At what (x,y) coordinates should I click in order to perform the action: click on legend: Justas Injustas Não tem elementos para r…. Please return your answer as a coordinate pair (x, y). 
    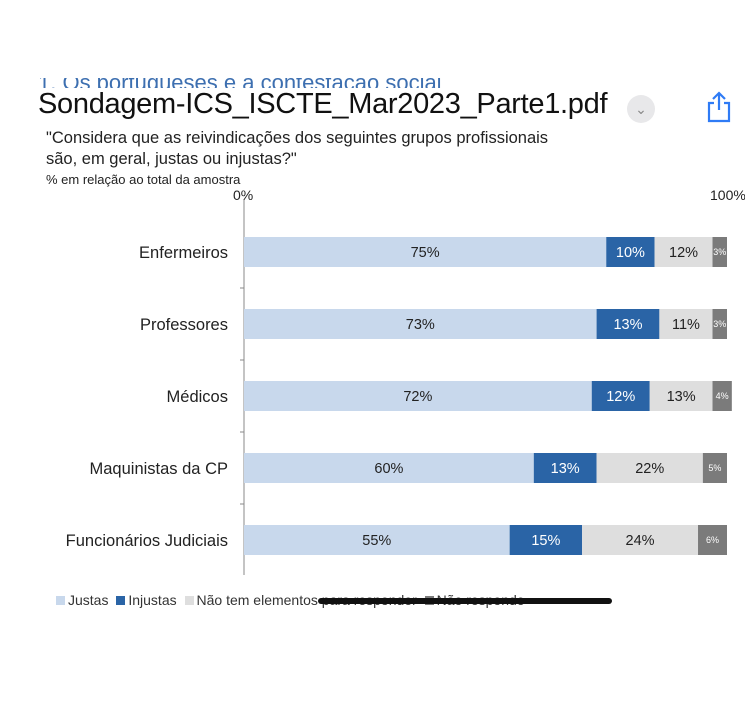
    Looking at the image, I should click on (288, 600).